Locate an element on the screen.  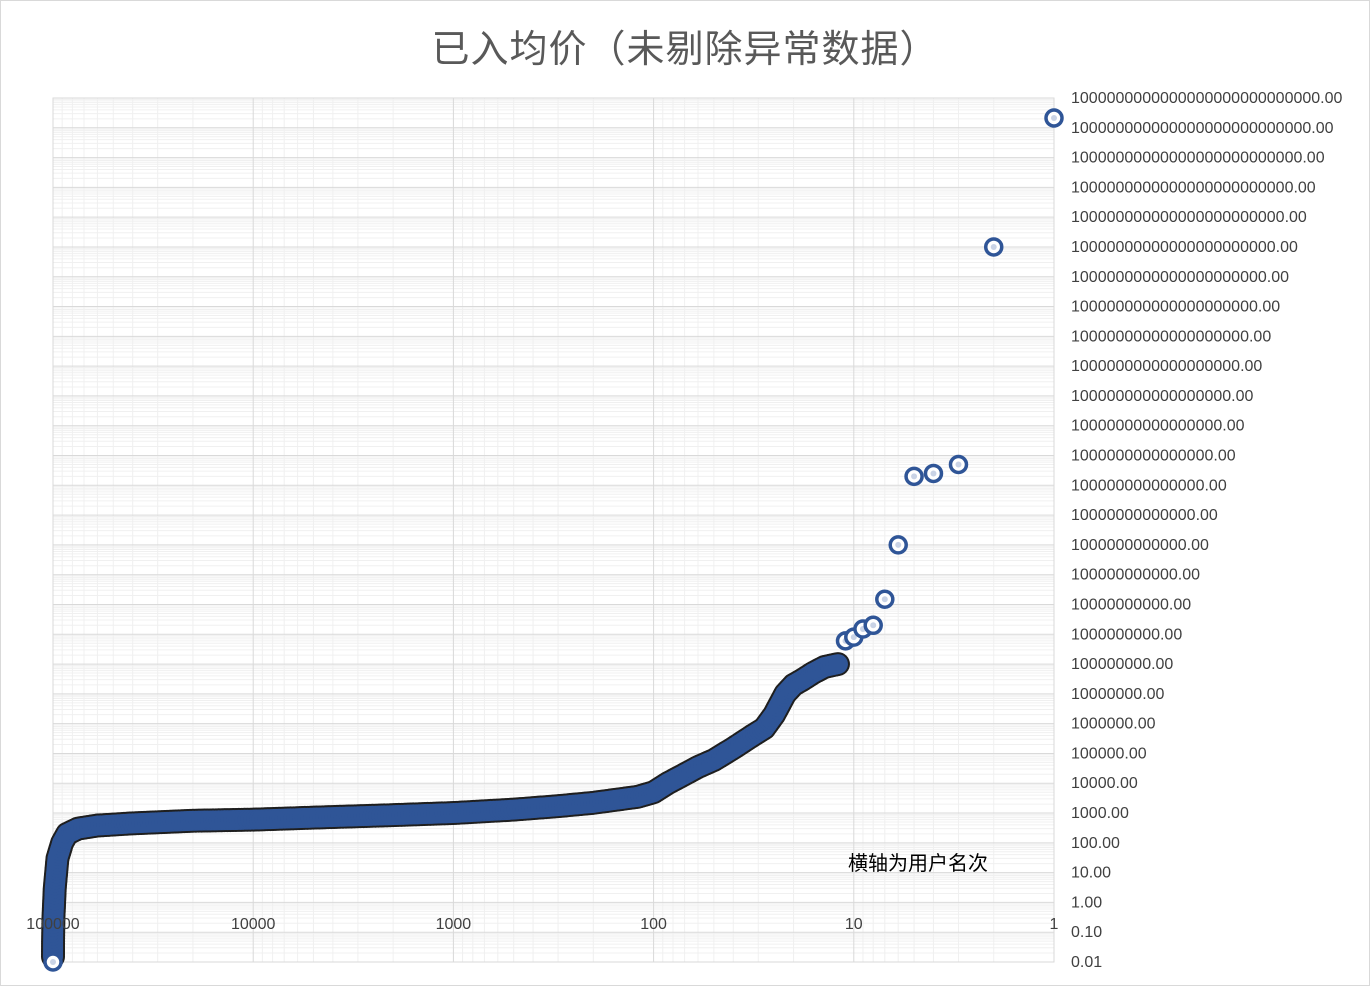
y-tick-label: 1000000000000.00 is located at coordinates (1140, 545).